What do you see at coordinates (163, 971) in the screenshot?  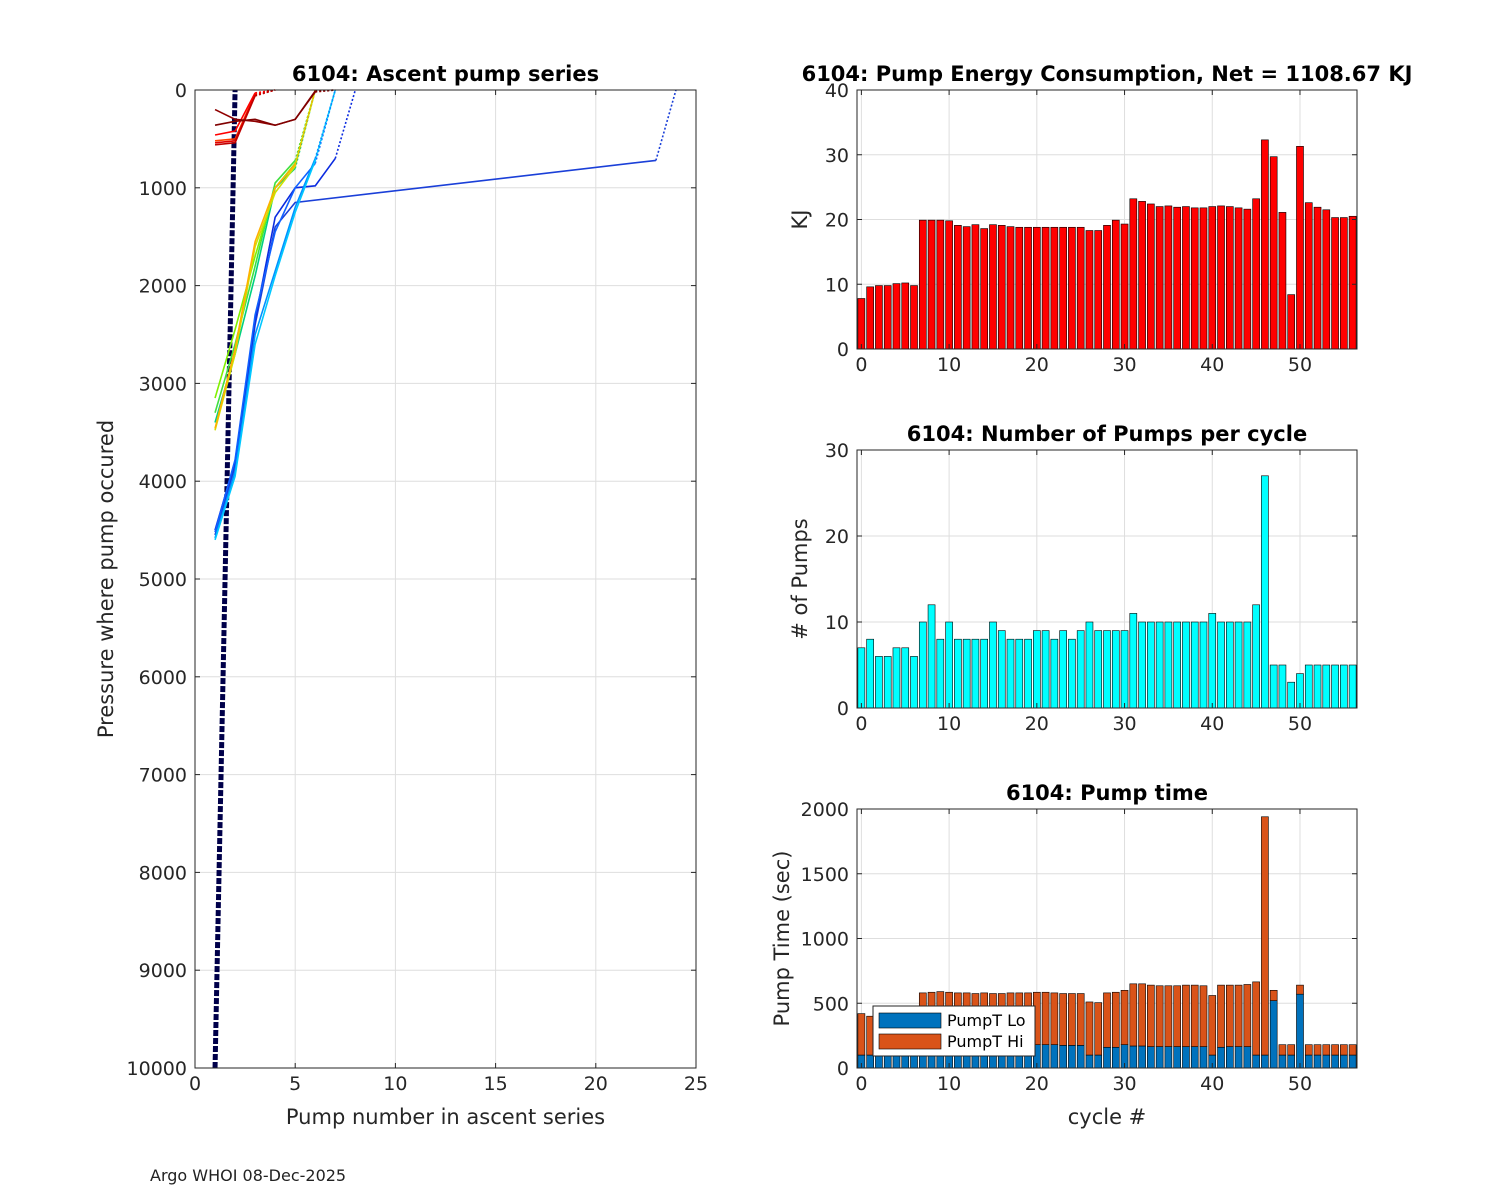 I see `y-tick-label: 9000` at bounding box center [163, 971].